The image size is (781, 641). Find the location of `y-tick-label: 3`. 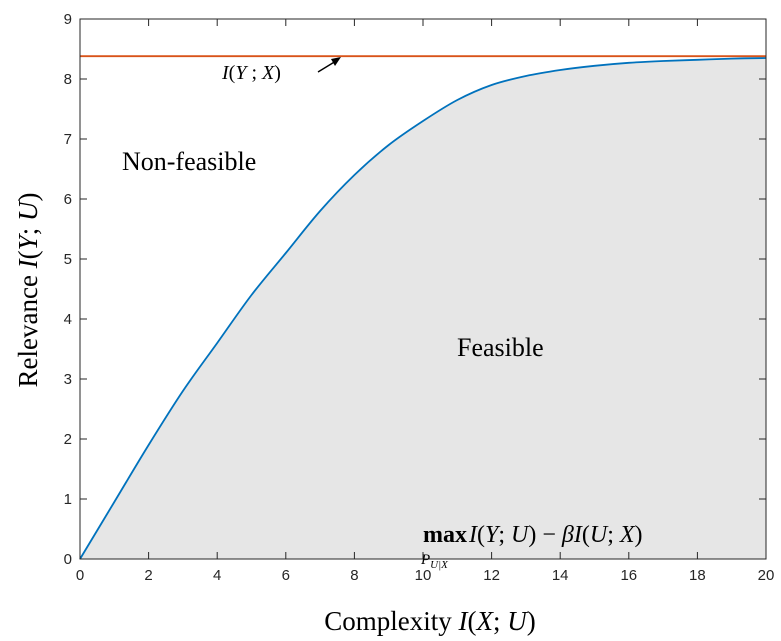

y-tick-label: 3 is located at coordinates (68, 379).